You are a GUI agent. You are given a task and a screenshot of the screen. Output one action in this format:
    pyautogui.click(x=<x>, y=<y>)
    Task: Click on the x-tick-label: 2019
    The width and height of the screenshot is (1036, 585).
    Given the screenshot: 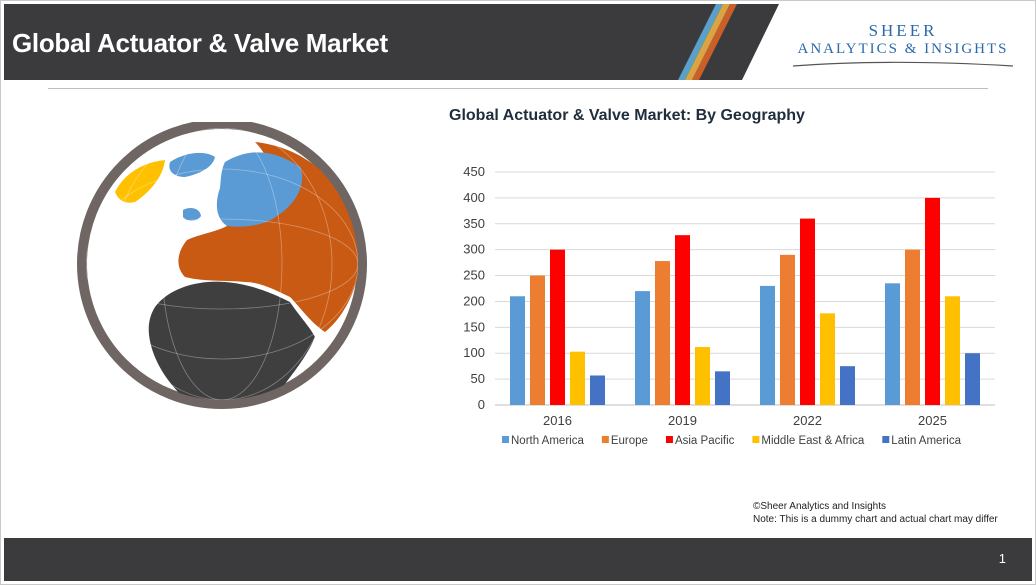 What is the action you would take?
    pyautogui.click(x=682, y=420)
    